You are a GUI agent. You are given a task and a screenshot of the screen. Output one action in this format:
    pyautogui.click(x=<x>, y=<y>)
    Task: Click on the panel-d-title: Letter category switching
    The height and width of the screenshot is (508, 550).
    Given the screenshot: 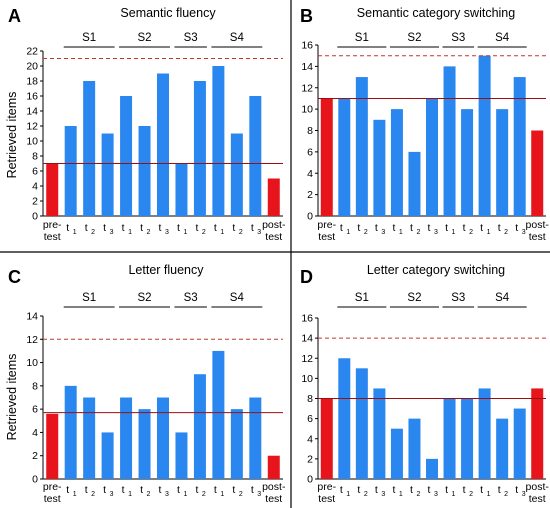 What is the action you would take?
    pyautogui.click(x=436, y=270)
    